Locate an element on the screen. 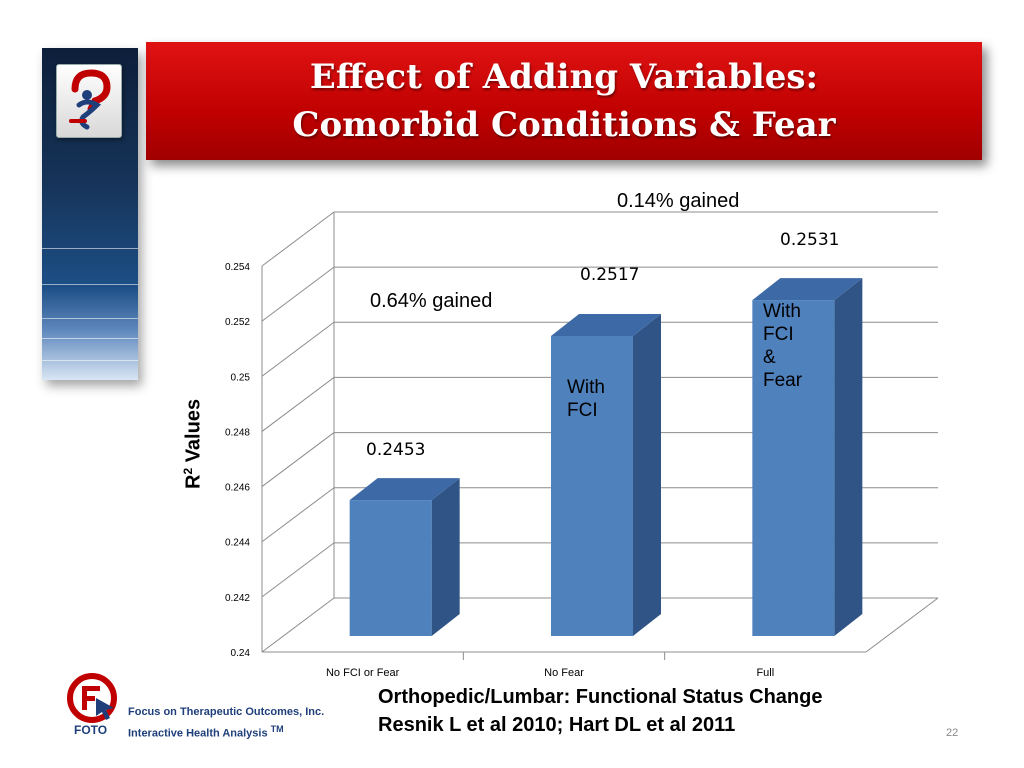  person-question-logo-icon is located at coordinates (89, 101).